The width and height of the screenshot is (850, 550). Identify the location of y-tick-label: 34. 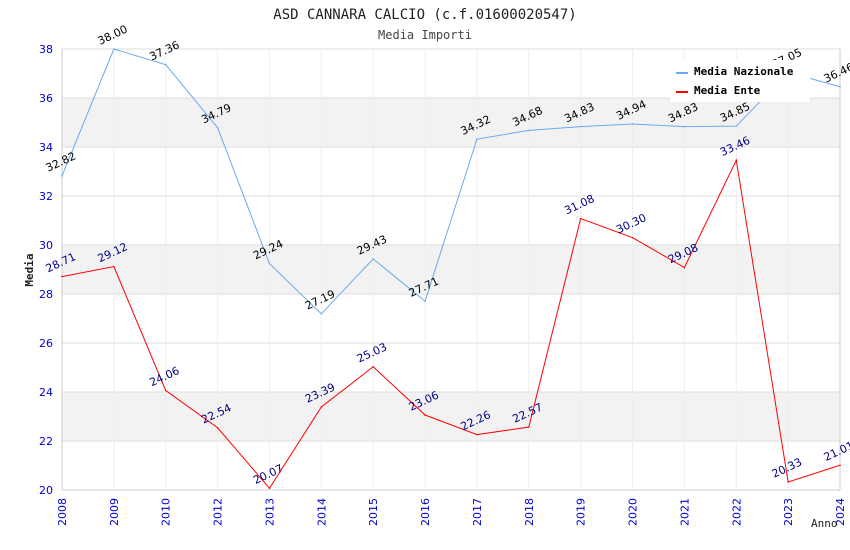
(46, 147).